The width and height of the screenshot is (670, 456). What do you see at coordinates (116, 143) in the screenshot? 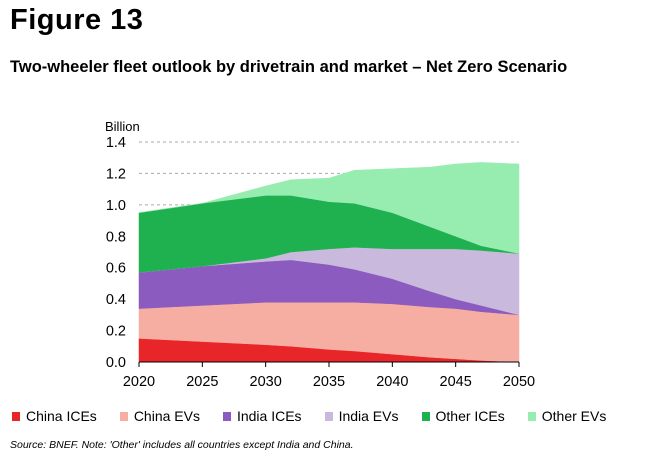
I see `y-tick-label: 1.4` at bounding box center [116, 143].